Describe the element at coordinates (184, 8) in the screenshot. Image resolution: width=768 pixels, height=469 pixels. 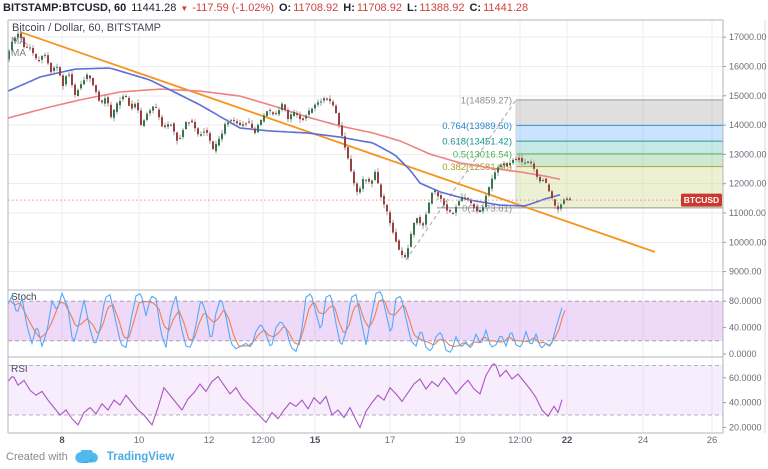
I see `down-arrow-icon: ▼` at that location.